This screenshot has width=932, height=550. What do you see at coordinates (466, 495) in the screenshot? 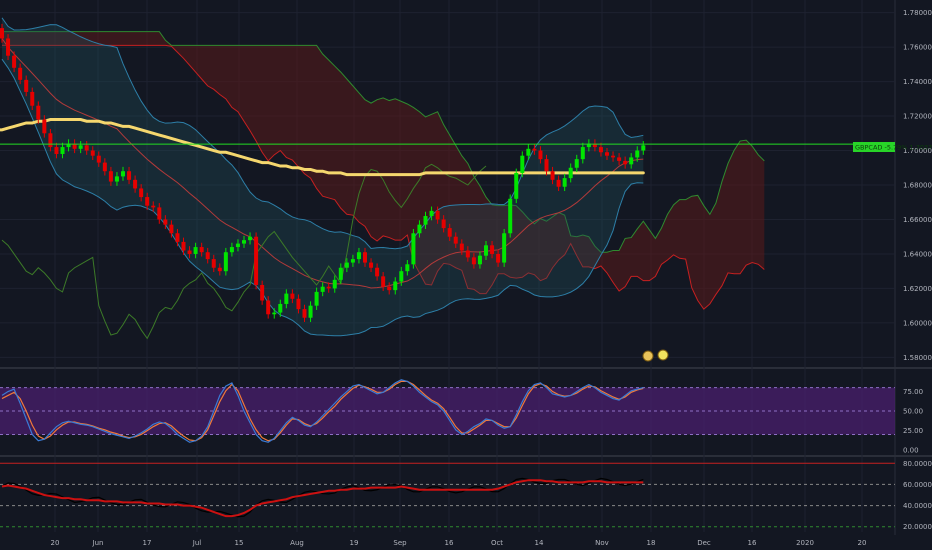
I see `bottom-indicator-pane: 80.00000 60.00000 40.00000 20.00000` at bounding box center [466, 495].